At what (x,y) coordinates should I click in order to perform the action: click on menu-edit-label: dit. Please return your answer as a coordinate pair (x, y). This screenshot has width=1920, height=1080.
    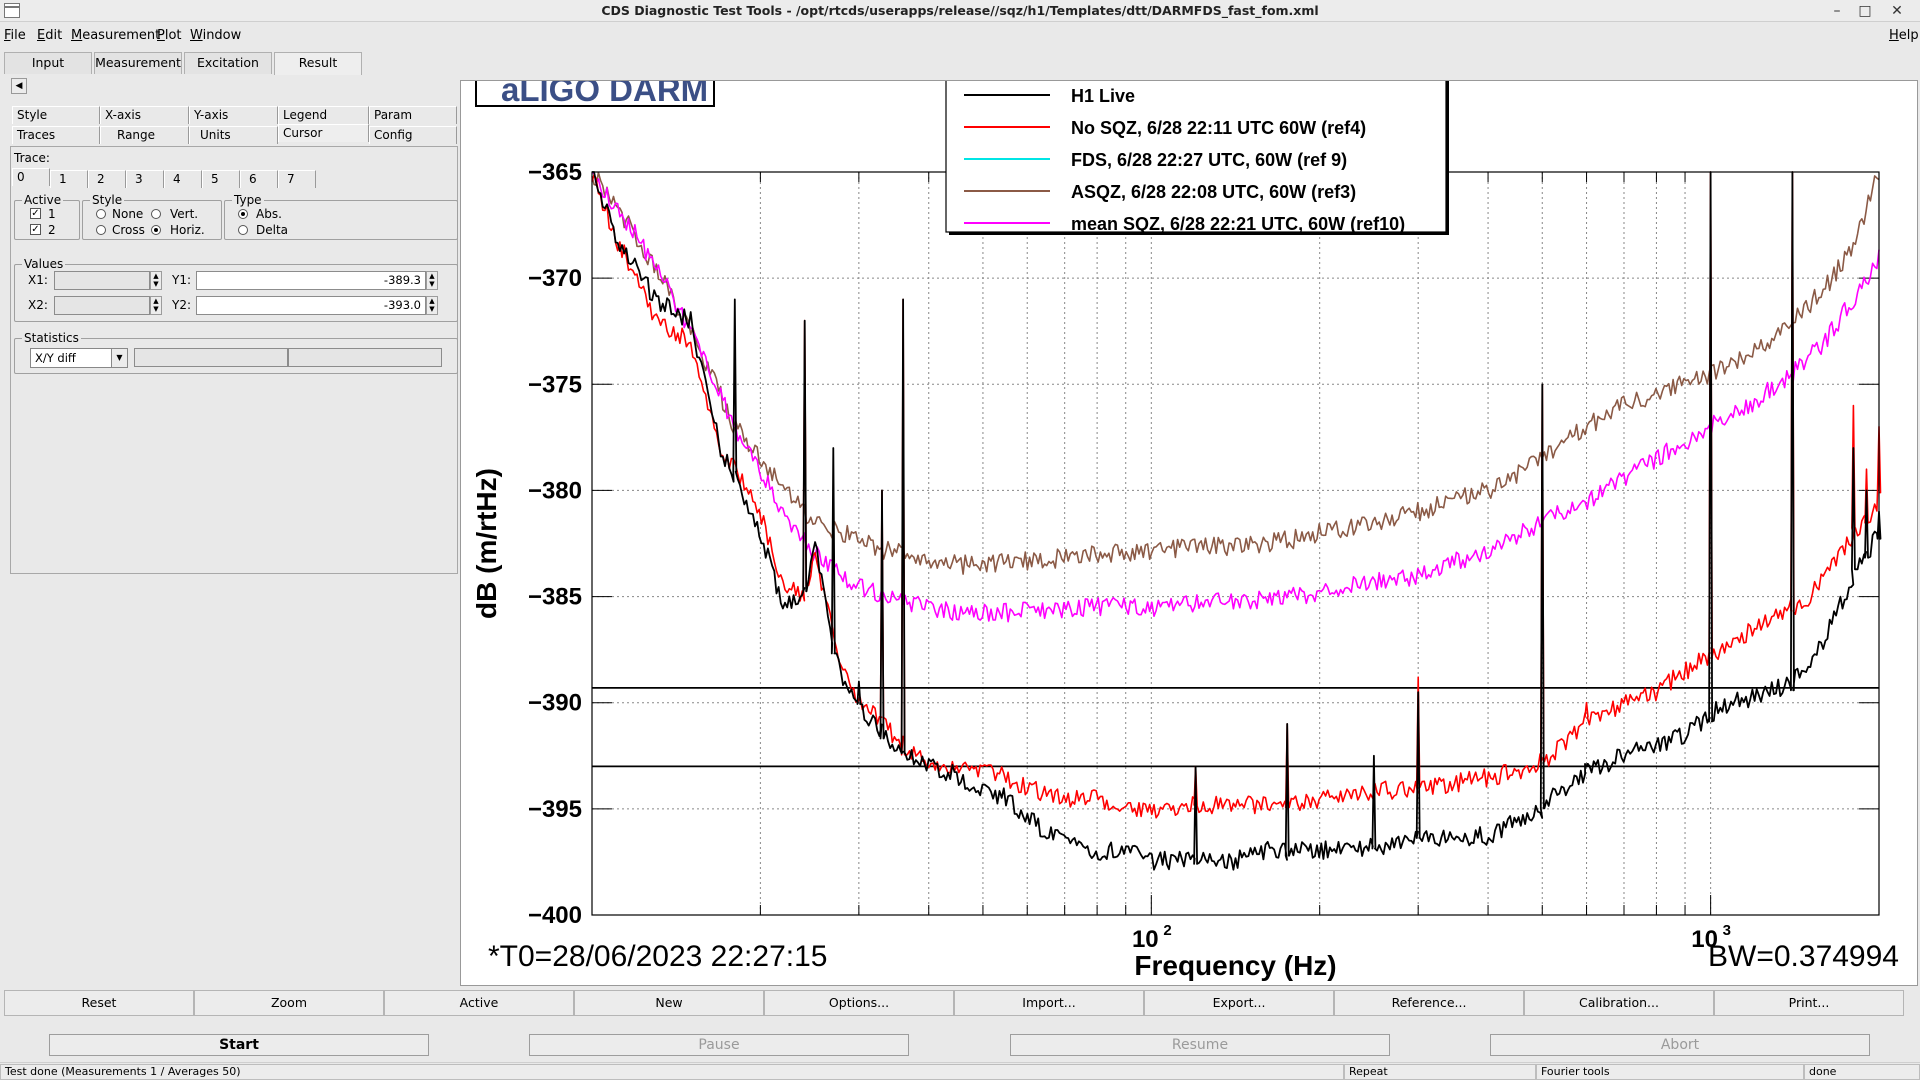
    Looking at the image, I should click on (54, 35).